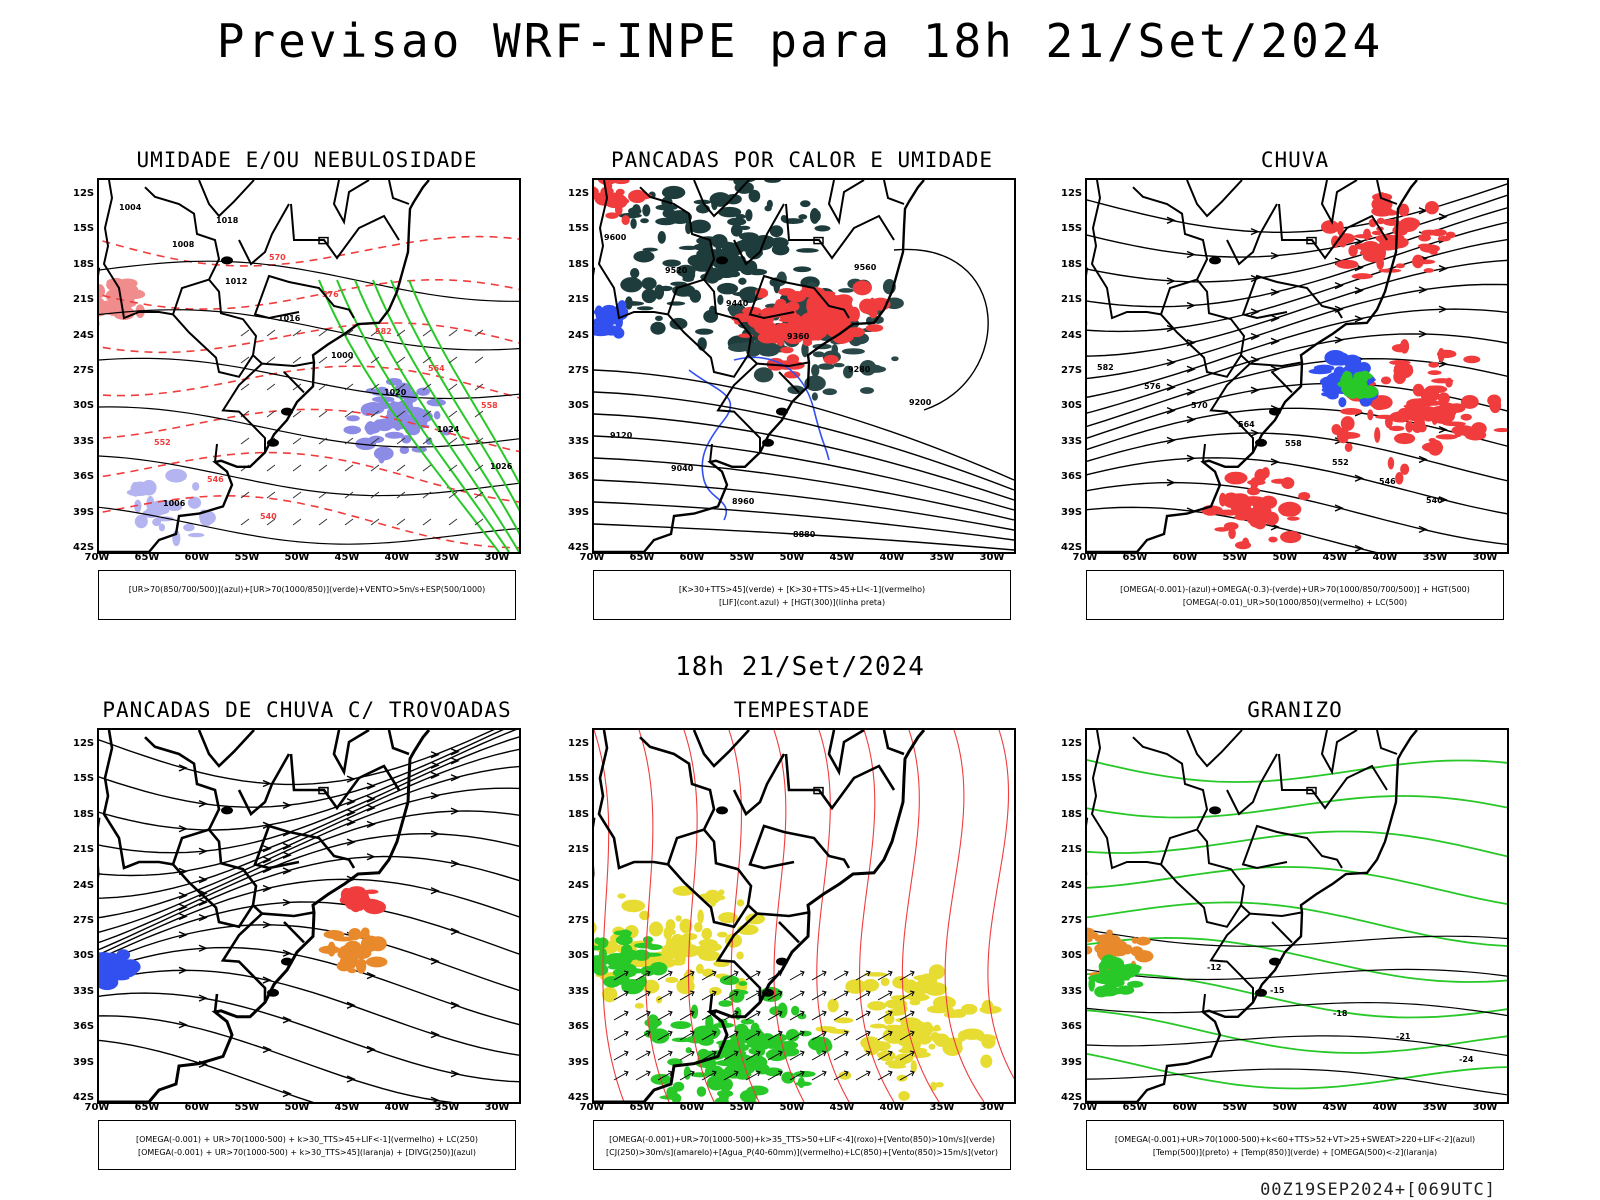 The image size is (1600, 1200). I want to click on map-panel-chuva: 582 576 570 564 558 552 546 540, so click(1297, 366).